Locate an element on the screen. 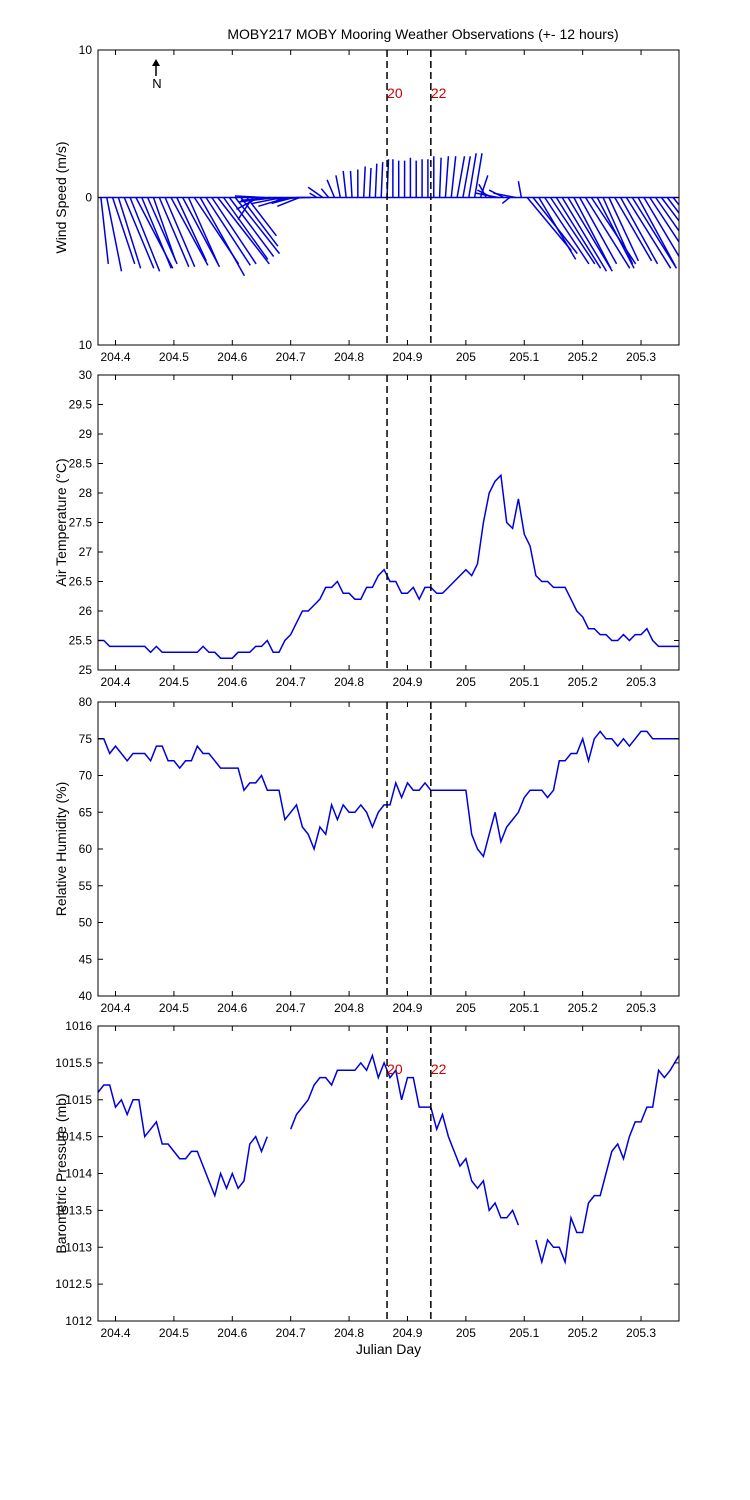 The width and height of the screenshot is (750, 1500). y-tick-label: 25 is located at coordinates (86, 670).